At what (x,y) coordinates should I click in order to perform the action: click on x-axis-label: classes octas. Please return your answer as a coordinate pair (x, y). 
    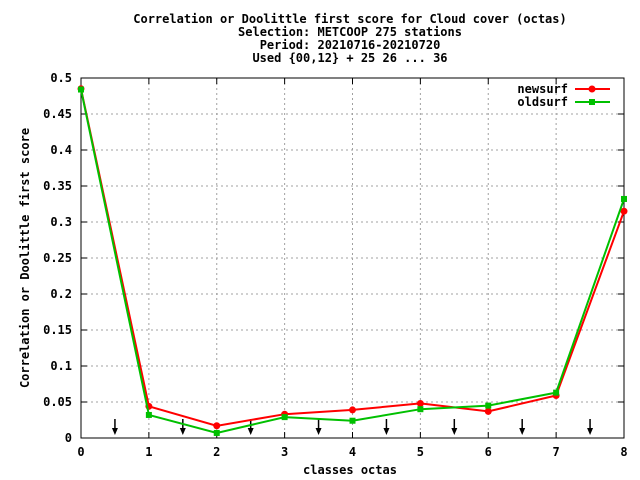
    Looking at the image, I should click on (350, 470).